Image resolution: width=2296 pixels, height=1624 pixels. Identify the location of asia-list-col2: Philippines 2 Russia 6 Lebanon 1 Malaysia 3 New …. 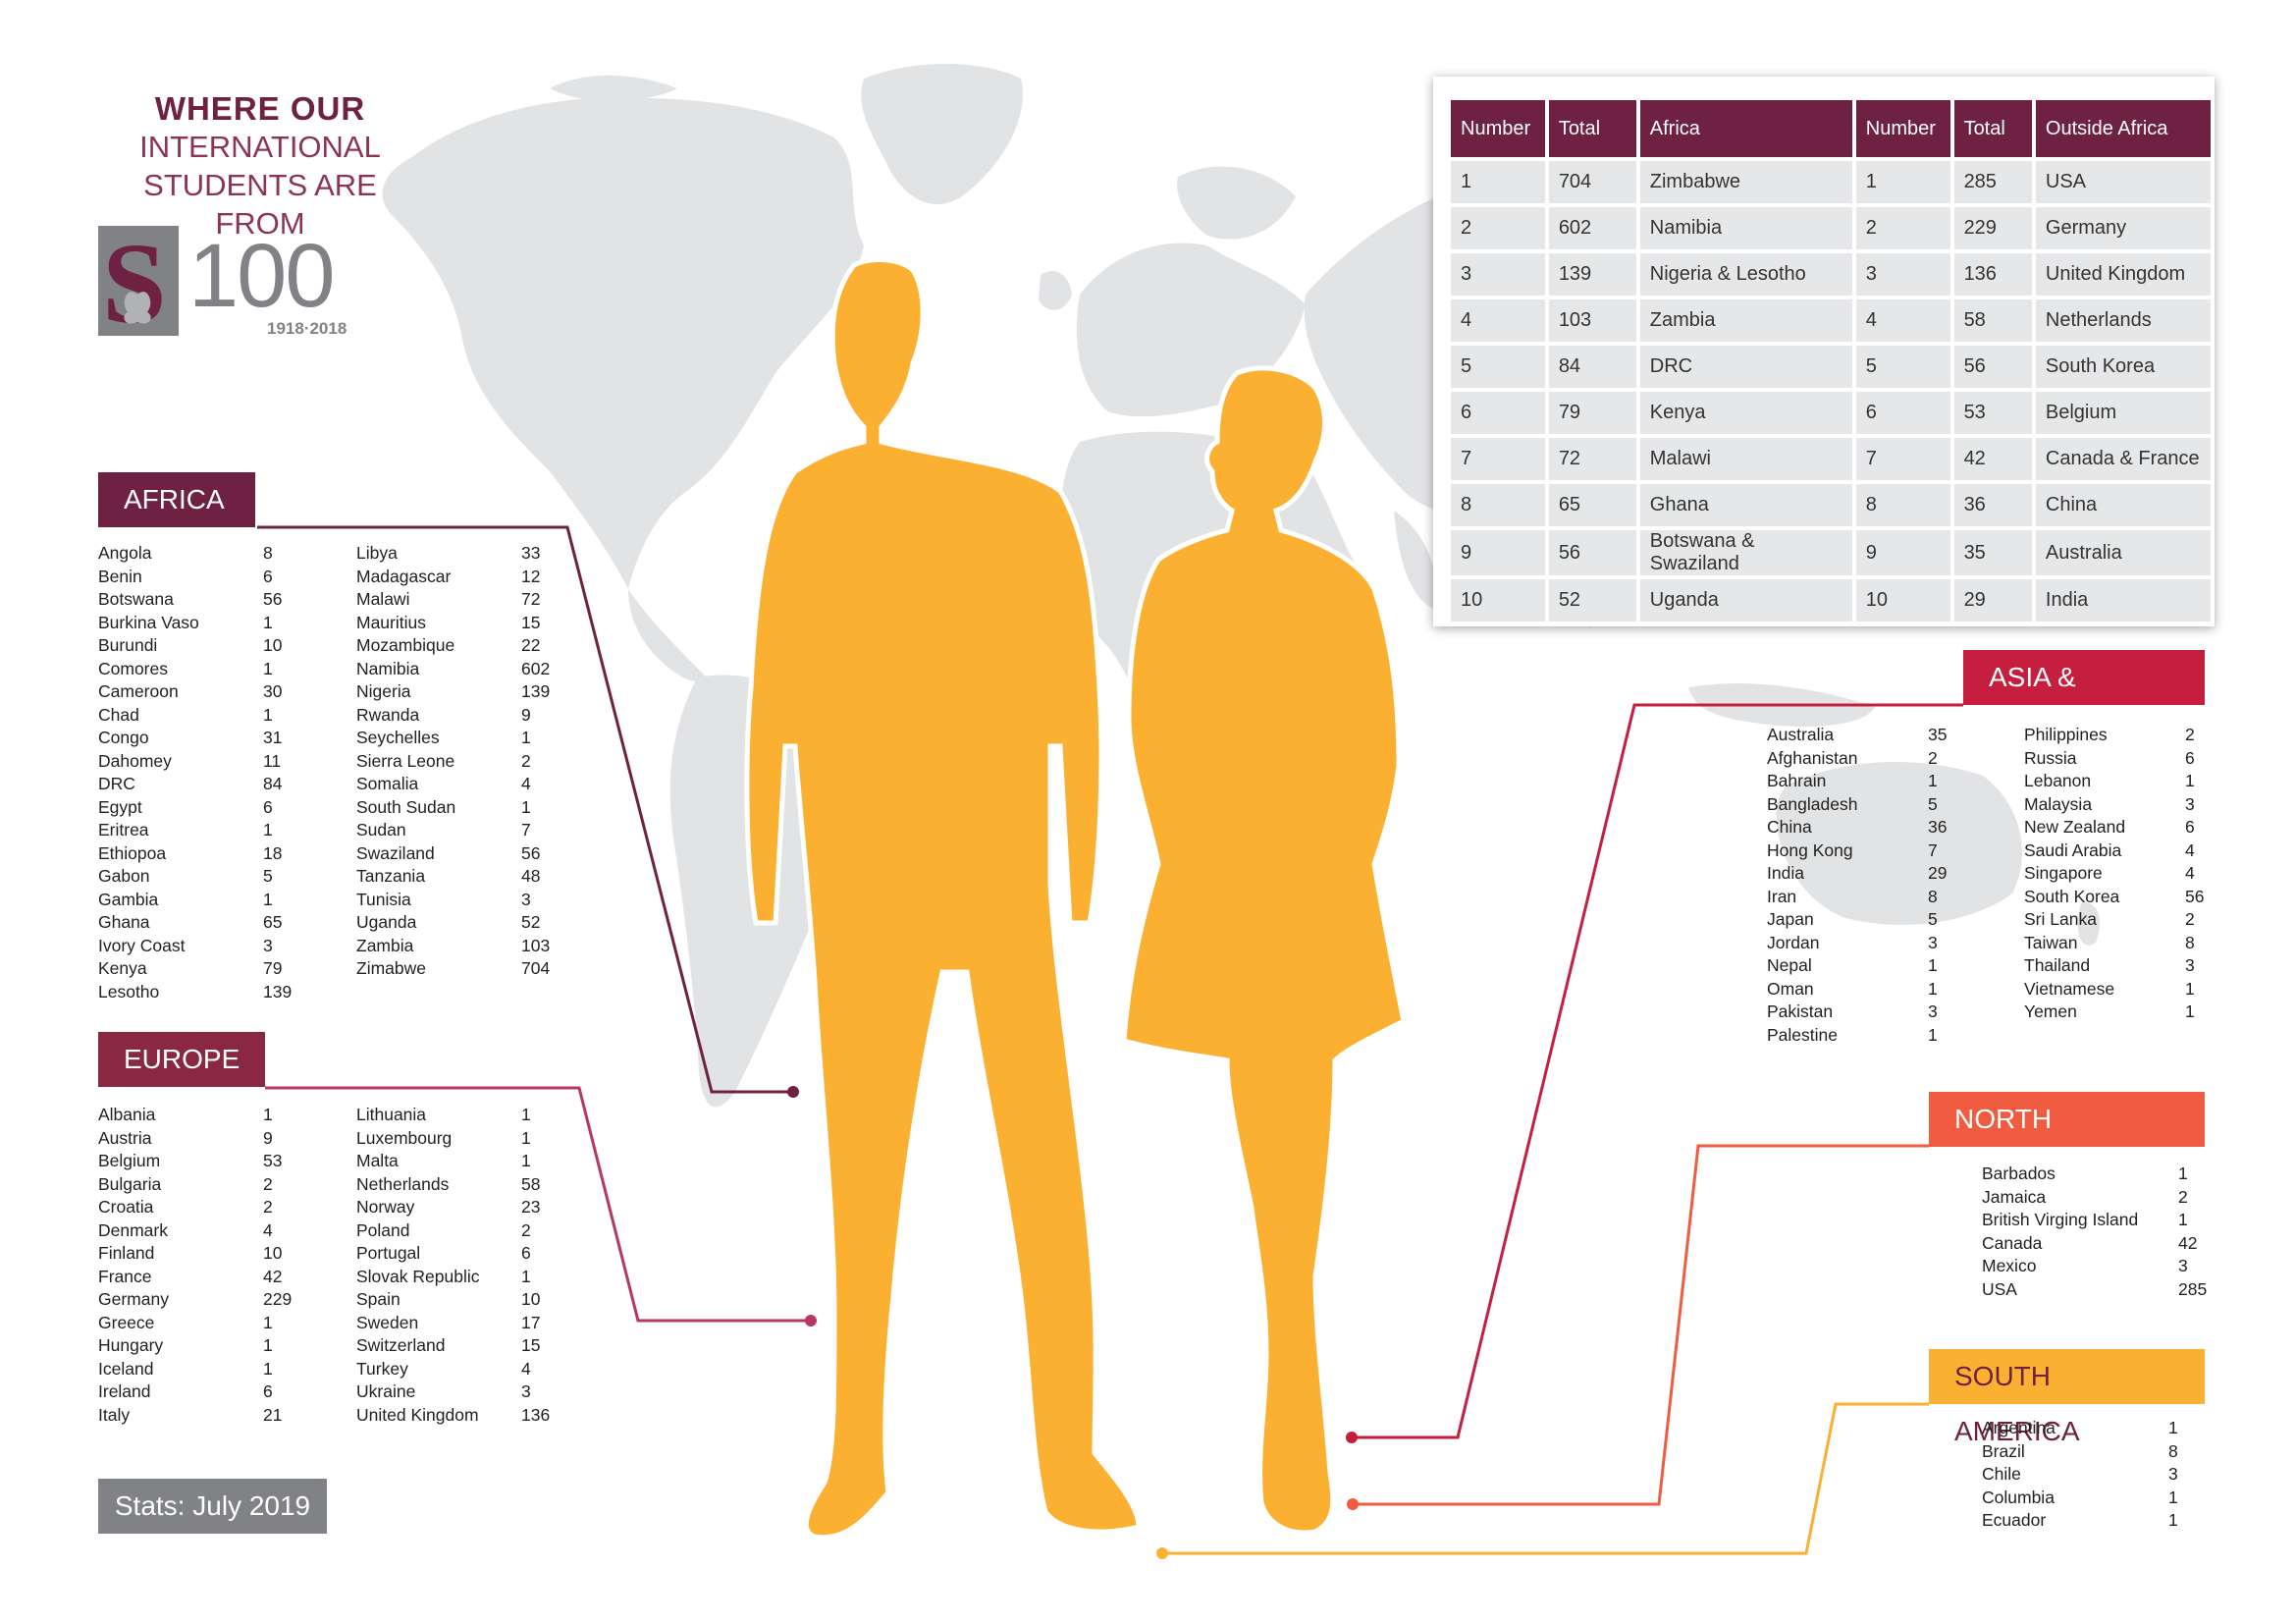
(2114, 874).